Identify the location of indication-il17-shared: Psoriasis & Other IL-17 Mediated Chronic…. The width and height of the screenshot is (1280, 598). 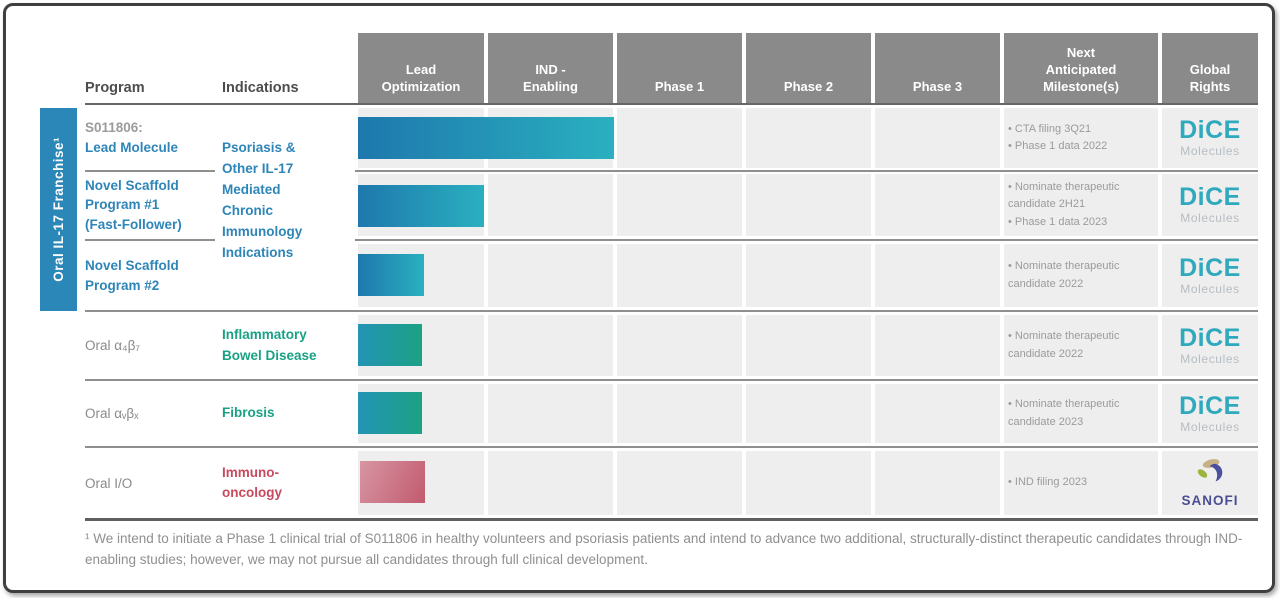
(262, 200).